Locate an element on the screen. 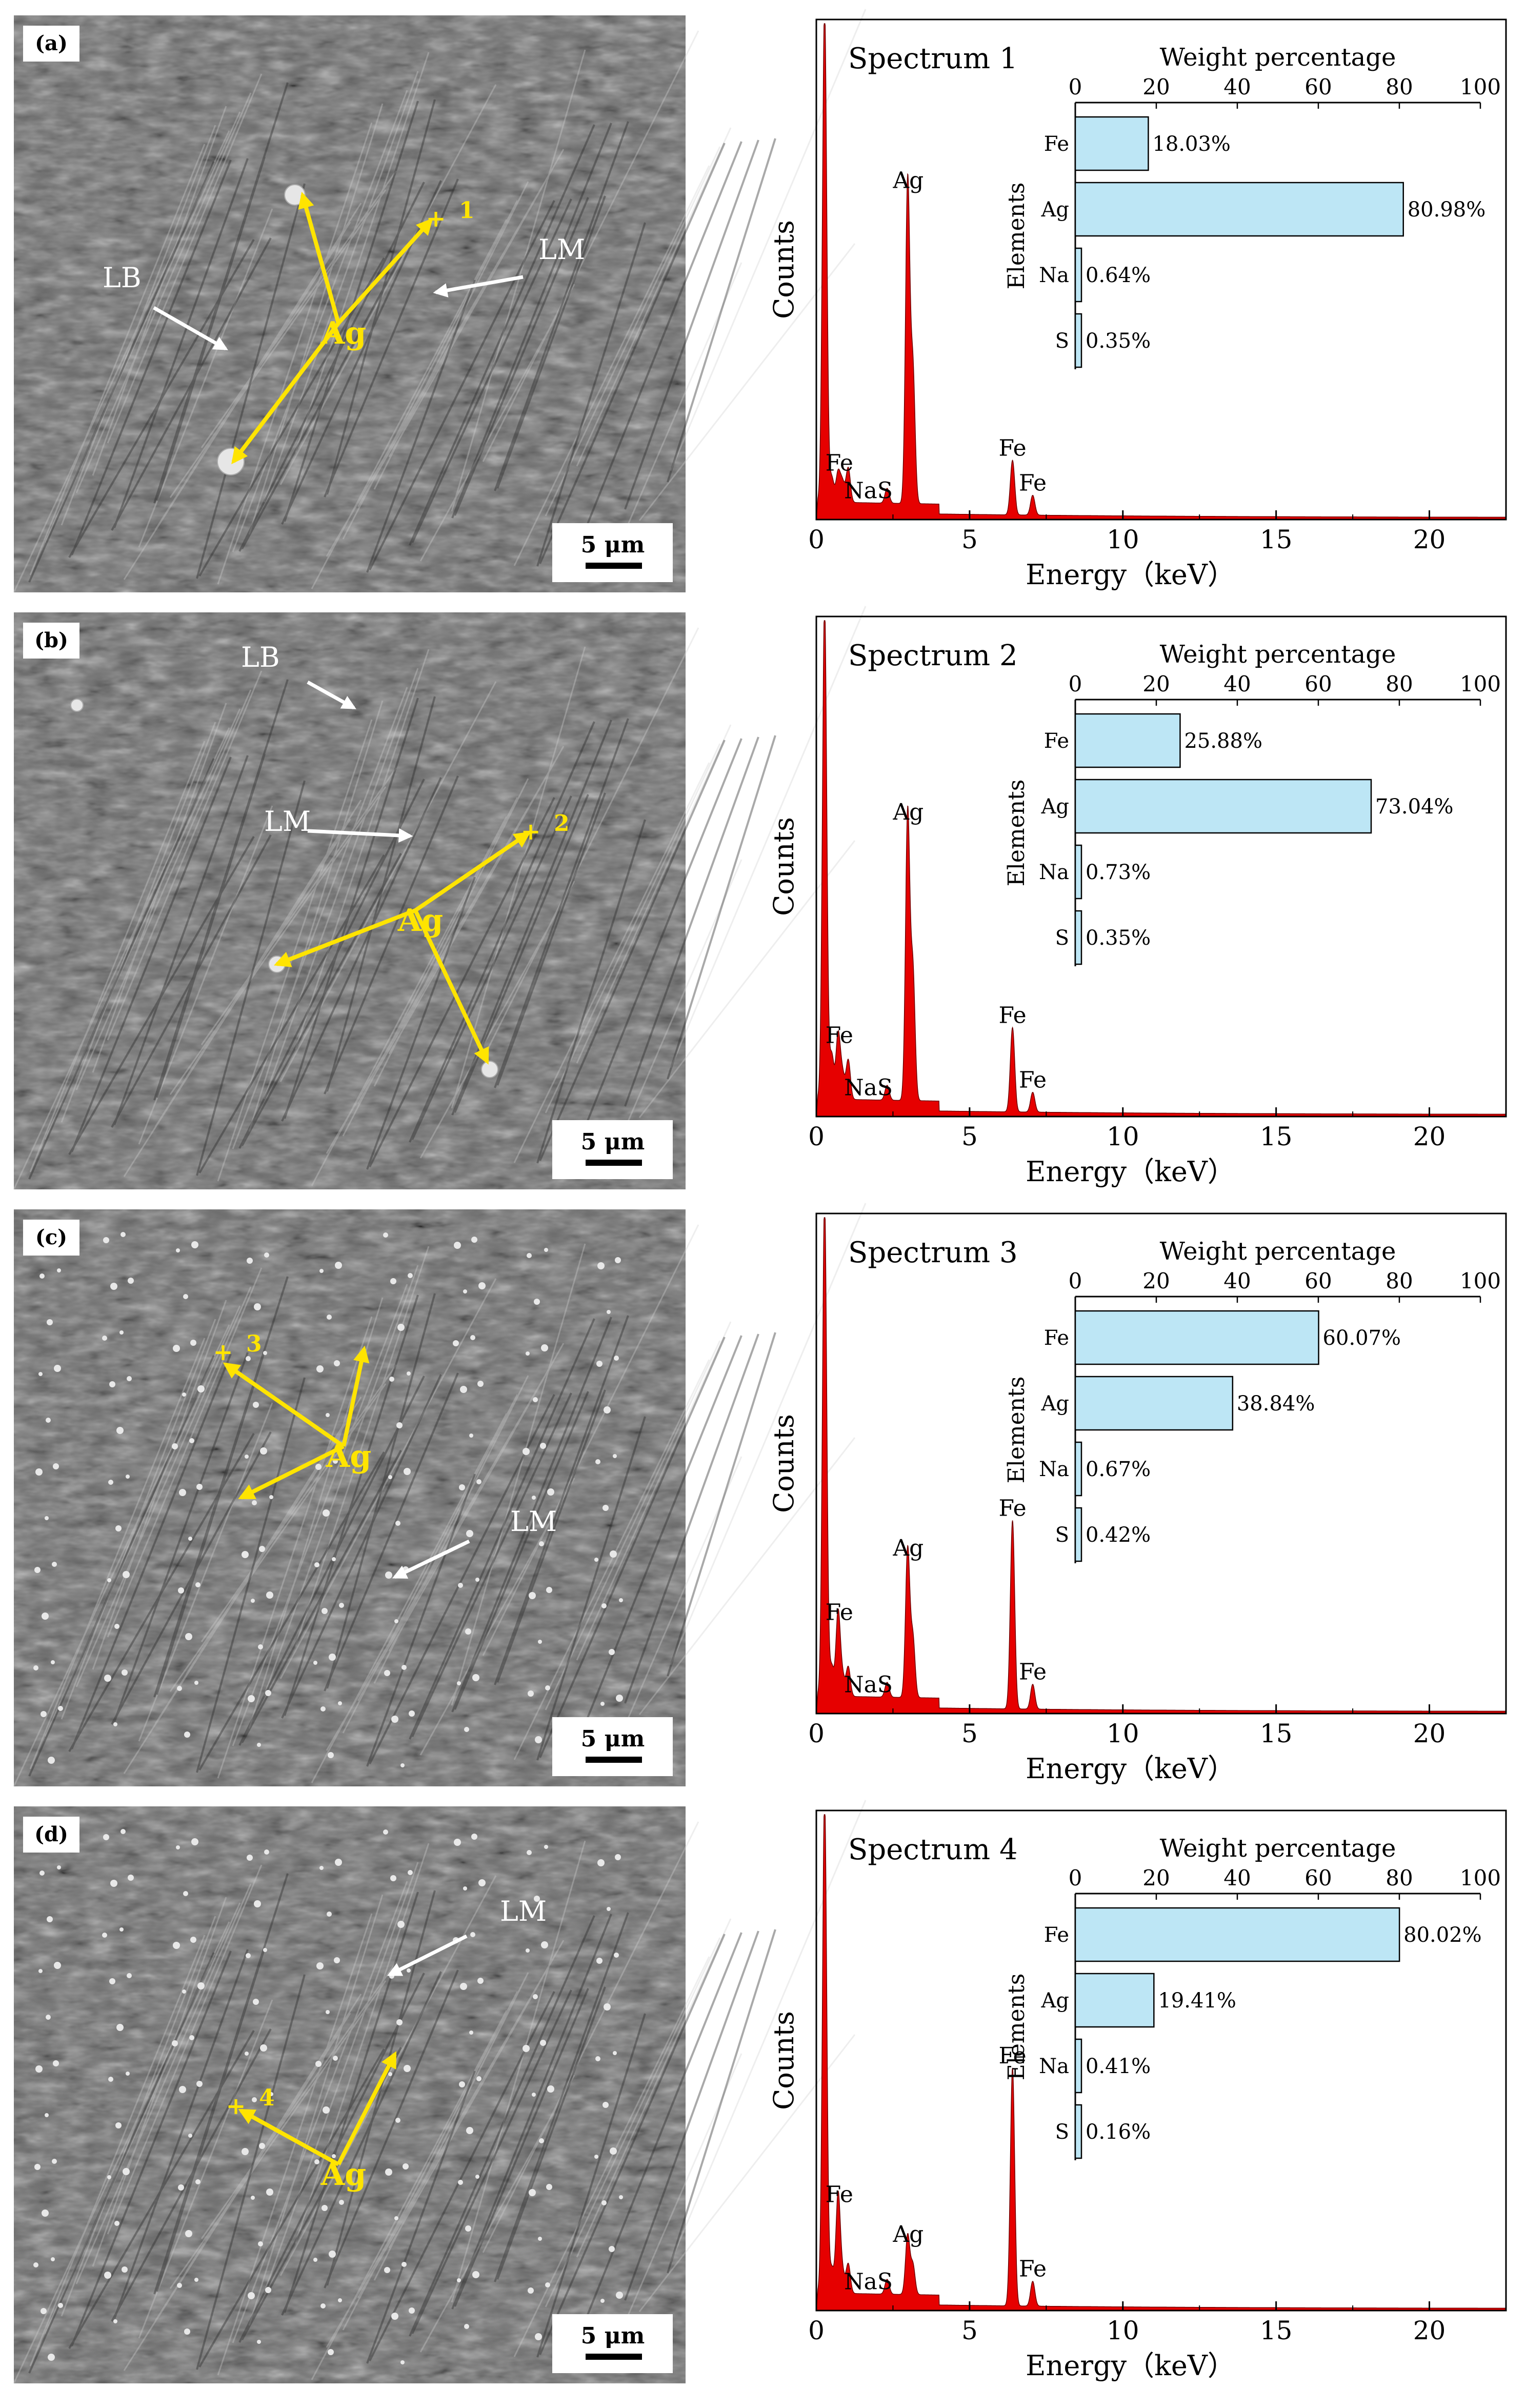 Image resolution: width=1526 pixels, height=2408 pixels. eds-point-number: 1 is located at coordinates (467, 210).